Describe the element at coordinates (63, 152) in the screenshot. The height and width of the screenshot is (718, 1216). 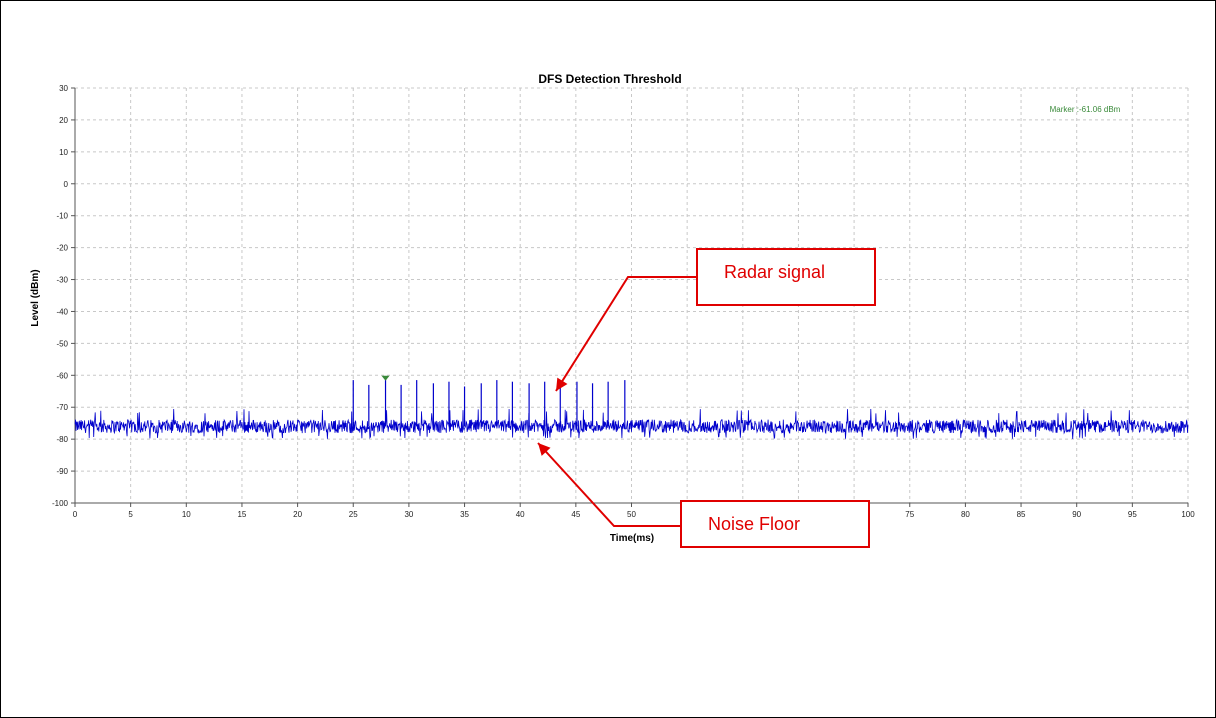
I see `y-tick-label: 10` at that location.